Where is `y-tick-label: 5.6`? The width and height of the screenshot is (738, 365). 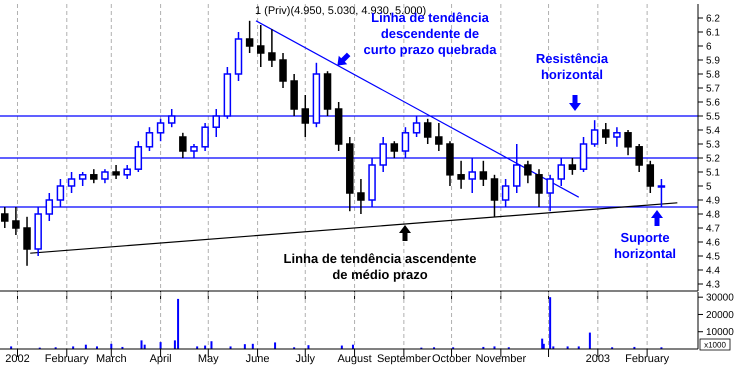 y-tick-label: 5.6 is located at coordinates (713, 103).